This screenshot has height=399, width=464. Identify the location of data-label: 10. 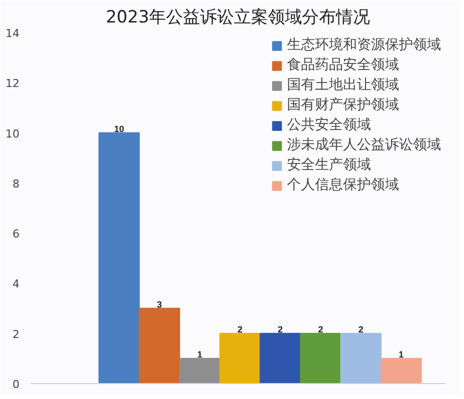
(119, 129).